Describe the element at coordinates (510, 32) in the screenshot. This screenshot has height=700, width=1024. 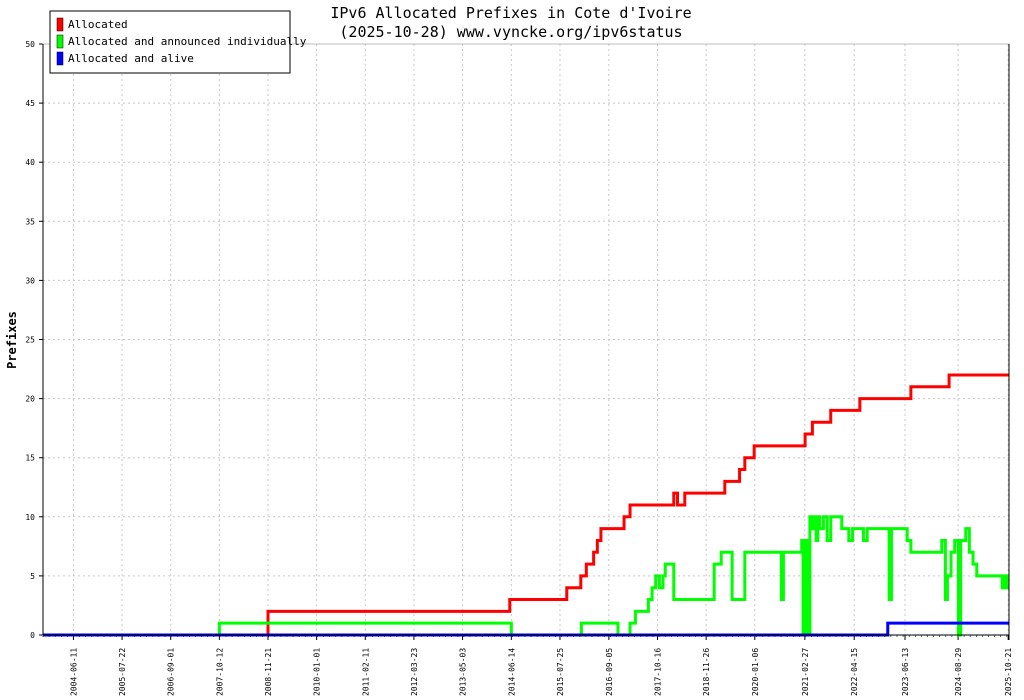
I see `chart-subtitle: (2025-10-28) www.vyncke.org/ipv6status` at that location.